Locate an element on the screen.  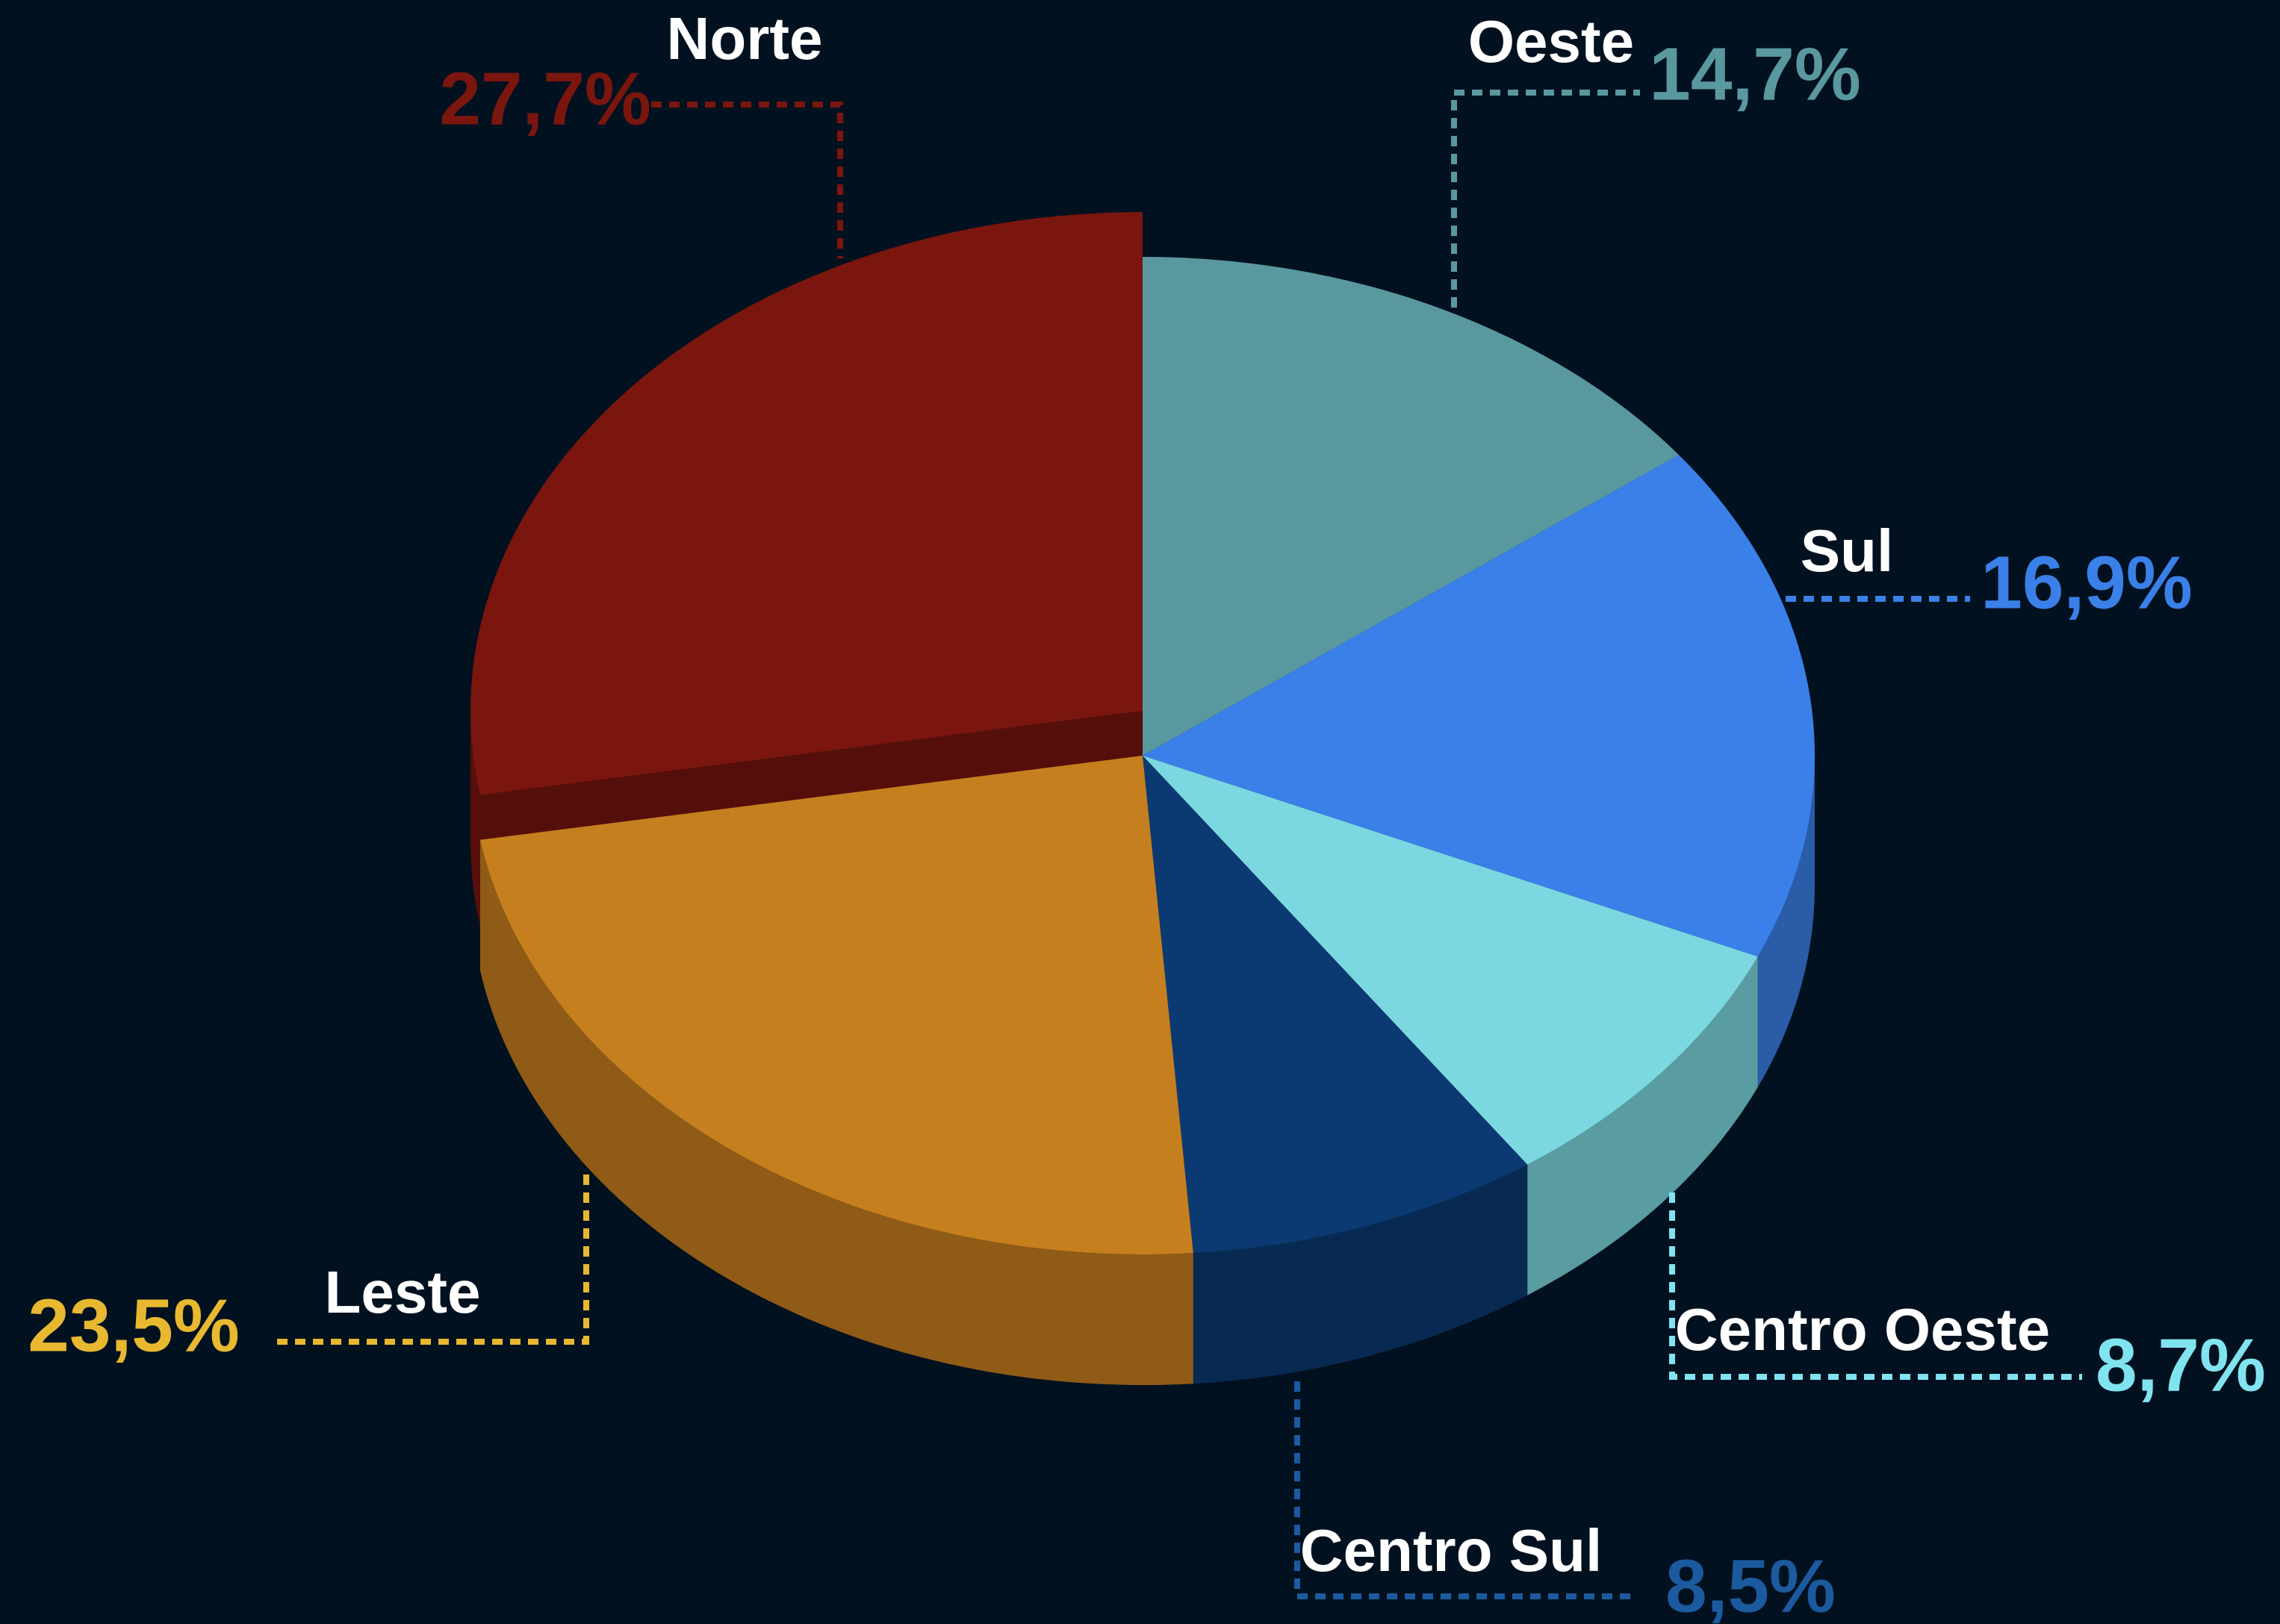
slice-name: Centro Oeste is located at coordinates (1862, 1329).